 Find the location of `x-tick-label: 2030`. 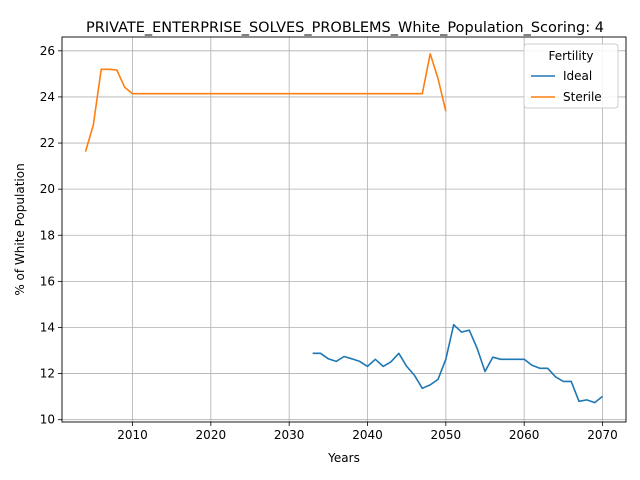

x-tick-label: 2030 is located at coordinates (289, 435).